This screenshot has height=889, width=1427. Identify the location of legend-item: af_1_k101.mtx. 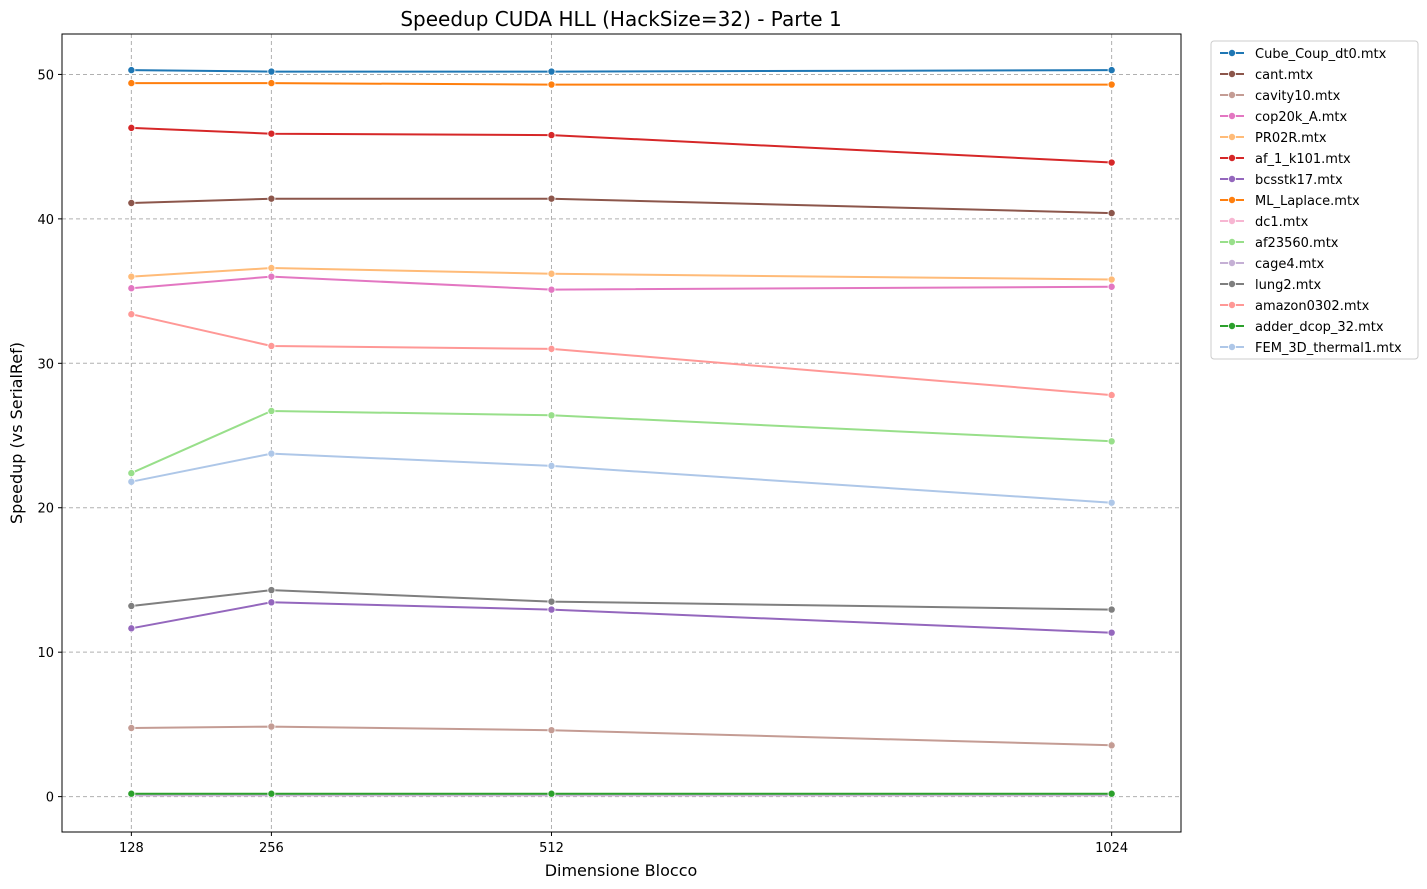
(1285, 159).